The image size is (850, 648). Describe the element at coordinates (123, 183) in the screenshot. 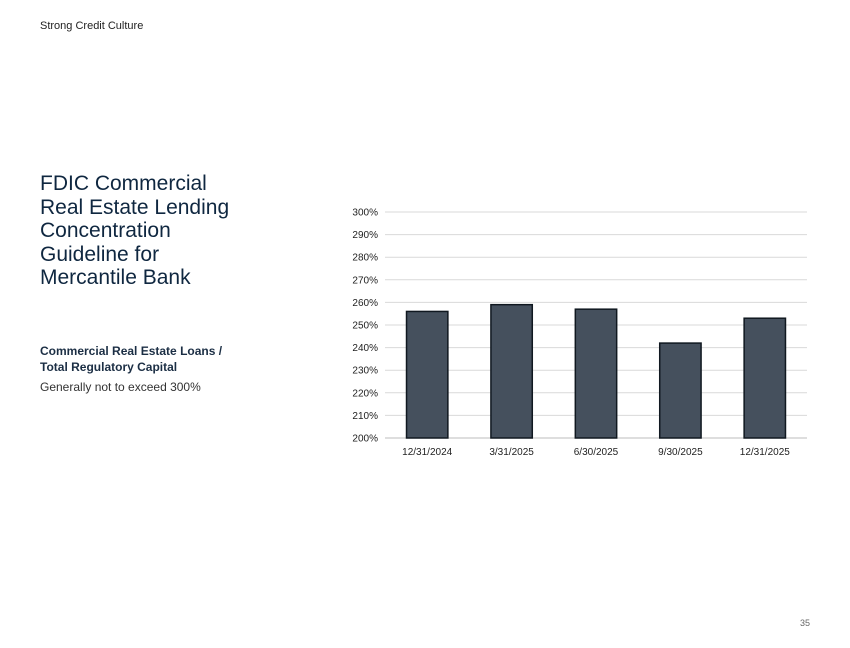

I see `title-line: FDIC Commercial` at that location.